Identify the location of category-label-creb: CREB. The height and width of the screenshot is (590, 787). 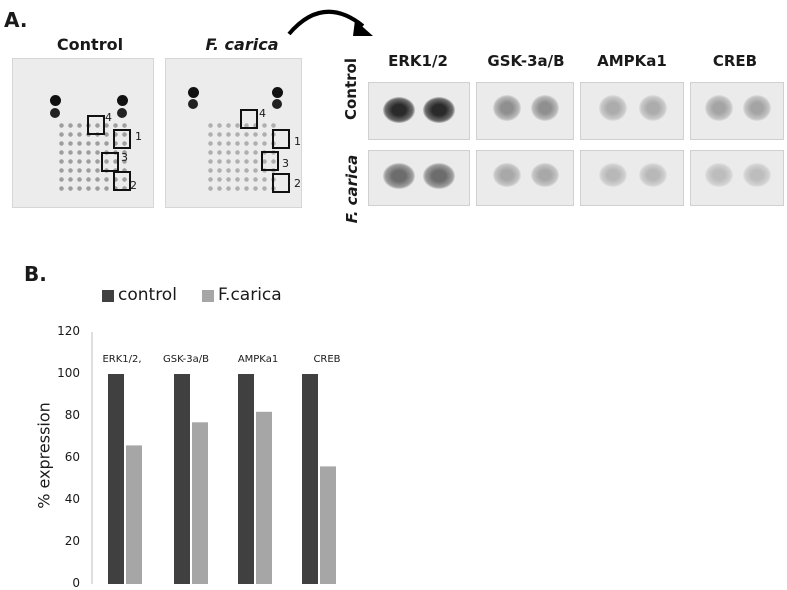
(327, 359).